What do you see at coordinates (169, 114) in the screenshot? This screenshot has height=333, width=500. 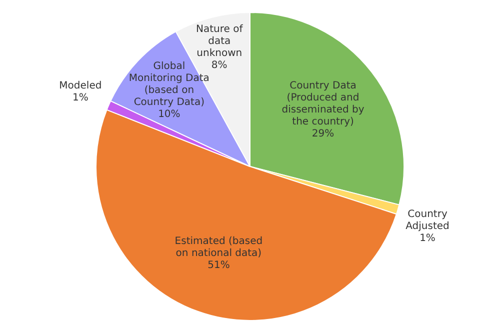 I see `data-label: 10%` at bounding box center [169, 114].